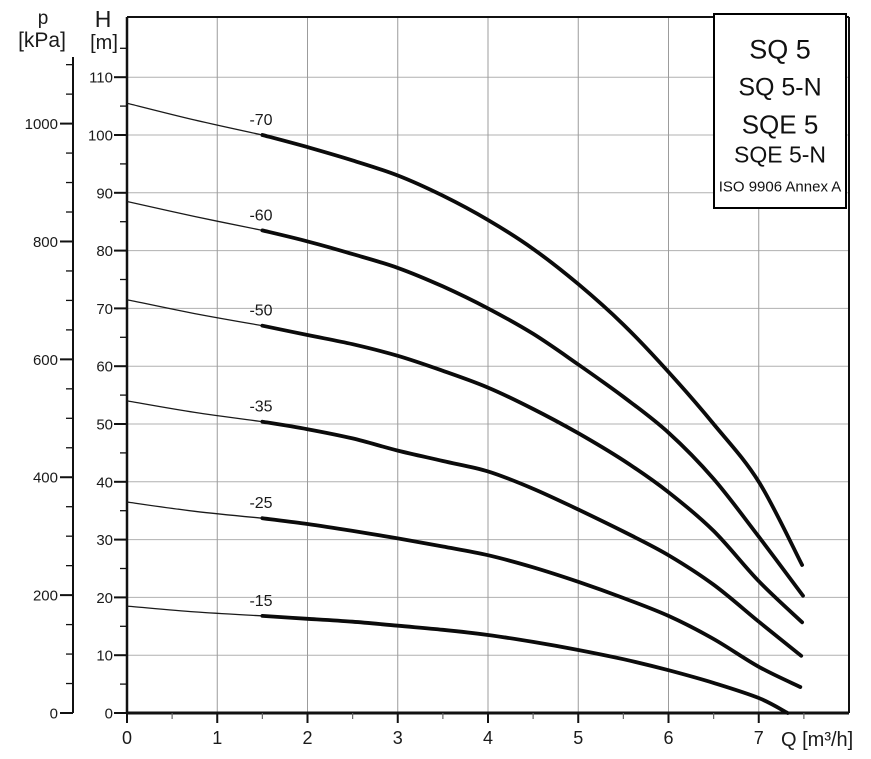 The width and height of the screenshot is (871, 759). What do you see at coordinates (780, 87) in the screenshot?
I see `legend-model-sq5n: SQ 5-N` at bounding box center [780, 87].